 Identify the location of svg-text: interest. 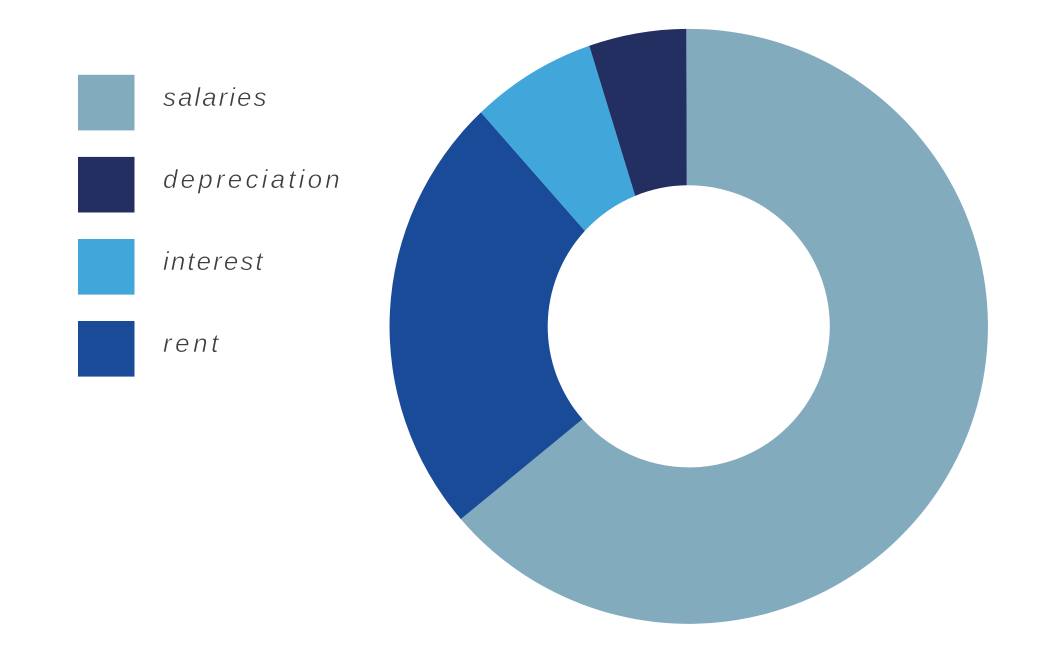
(214, 261).